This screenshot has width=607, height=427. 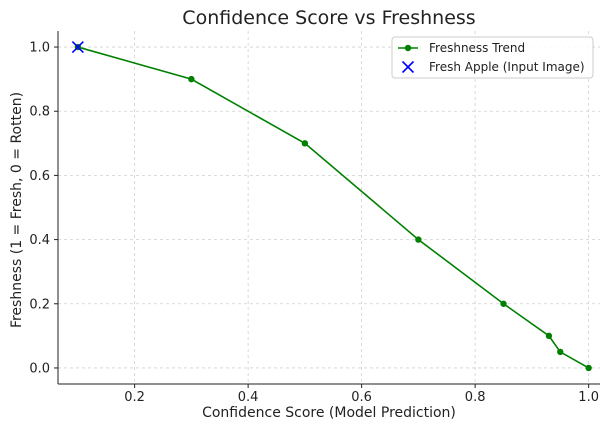 What do you see at coordinates (477, 48) in the screenshot?
I see `legend-label: Freshness Trend` at bounding box center [477, 48].